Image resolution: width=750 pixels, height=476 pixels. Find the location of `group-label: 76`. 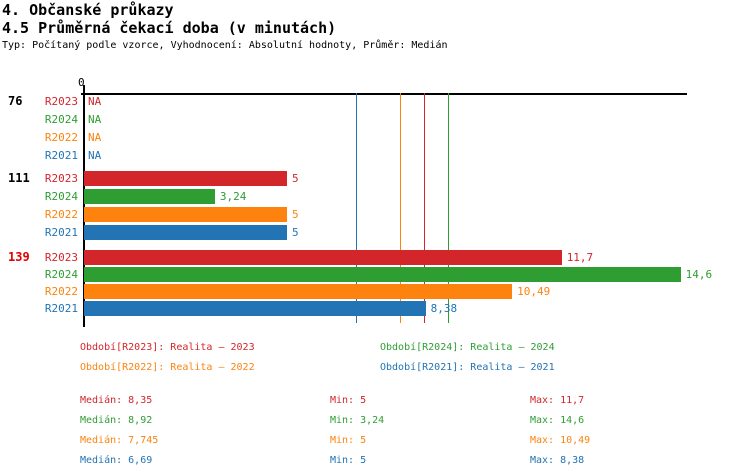

group-label: 76 is located at coordinates (15, 101).